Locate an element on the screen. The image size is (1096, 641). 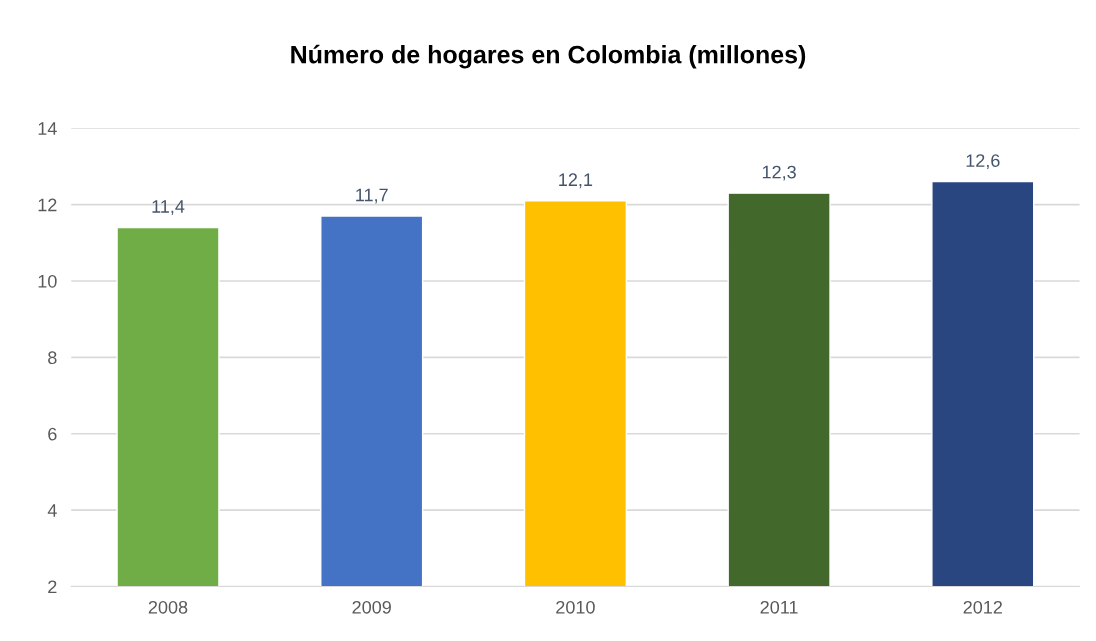
chart-title: Número de hogares en Colombia (millones) is located at coordinates (548, 56).